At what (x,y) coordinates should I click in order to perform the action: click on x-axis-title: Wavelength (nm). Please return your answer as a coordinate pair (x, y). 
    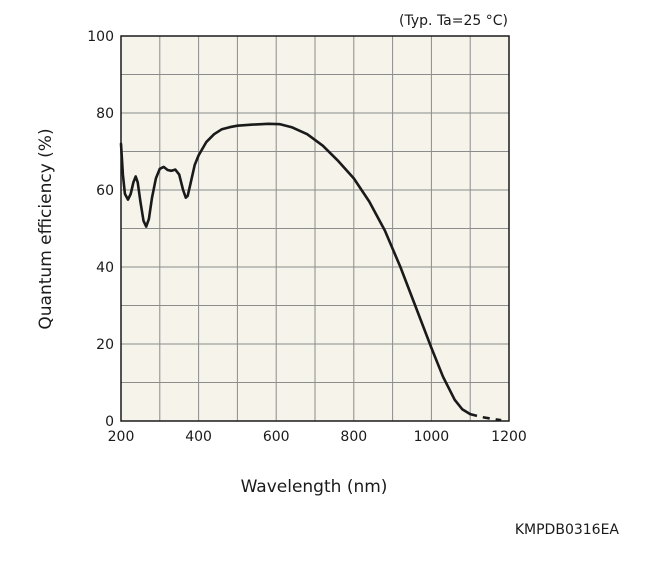
    Looking at the image, I should click on (314, 487).